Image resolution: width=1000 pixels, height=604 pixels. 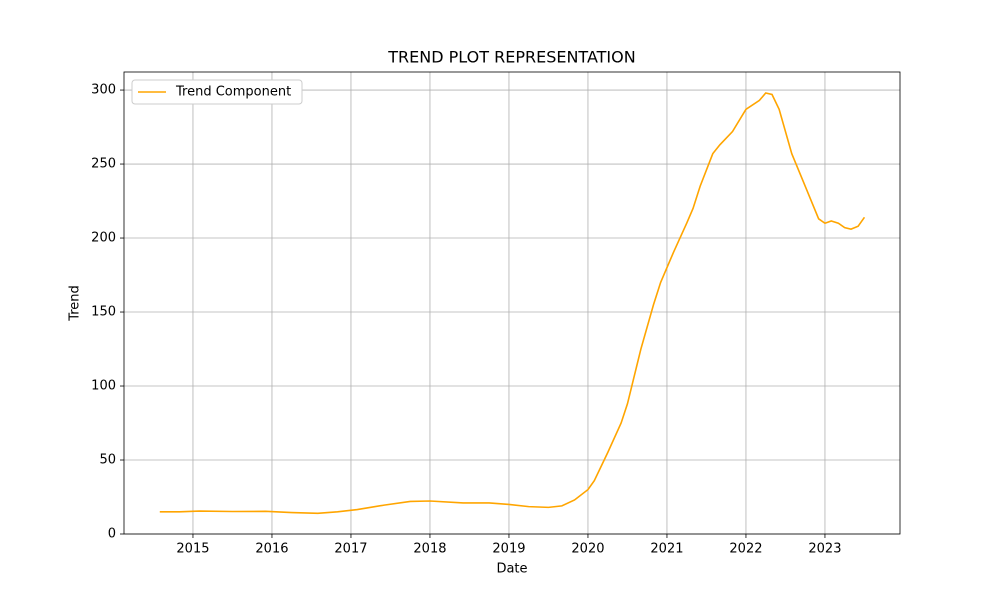 What do you see at coordinates (103, 164) in the screenshot?
I see `y-tick-label: 250` at bounding box center [103, 164].